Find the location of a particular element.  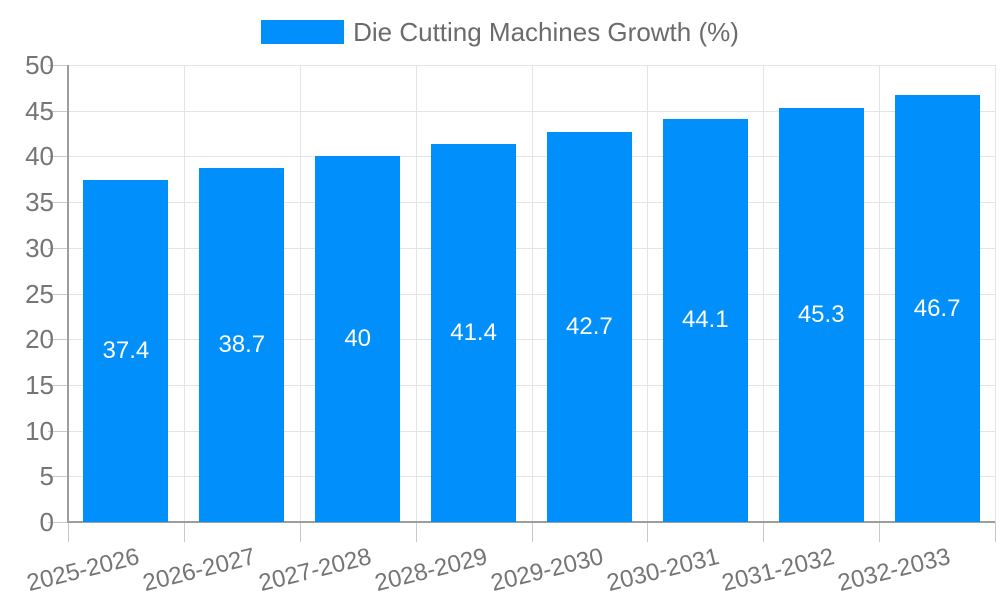

x-axis-line is located at coordinates (531, 522).